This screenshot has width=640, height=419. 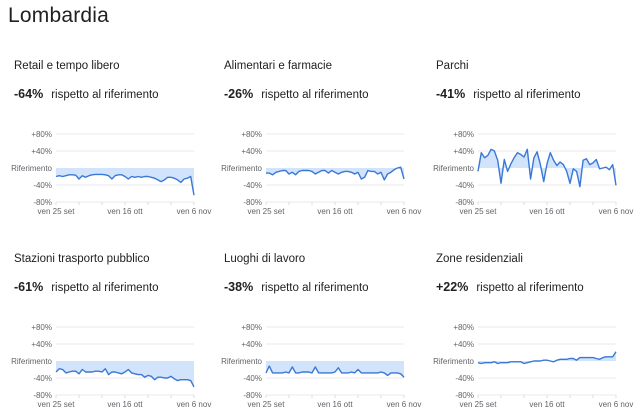 I want to click on change-percent: -26%, so click(x=239, y=94).